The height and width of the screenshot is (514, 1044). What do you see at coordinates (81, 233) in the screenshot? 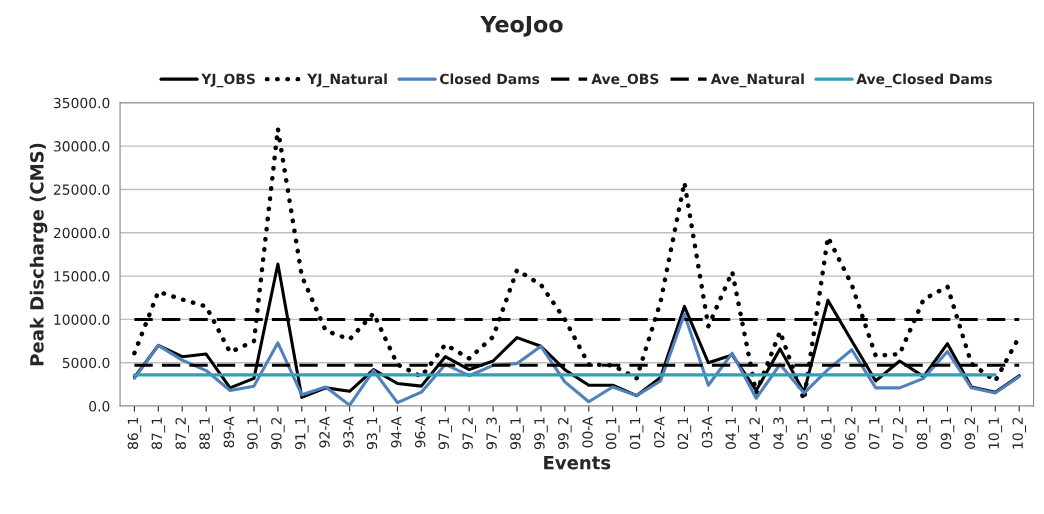
I see `y-tick-label: 20000.0` at bounding box center [81, 233].